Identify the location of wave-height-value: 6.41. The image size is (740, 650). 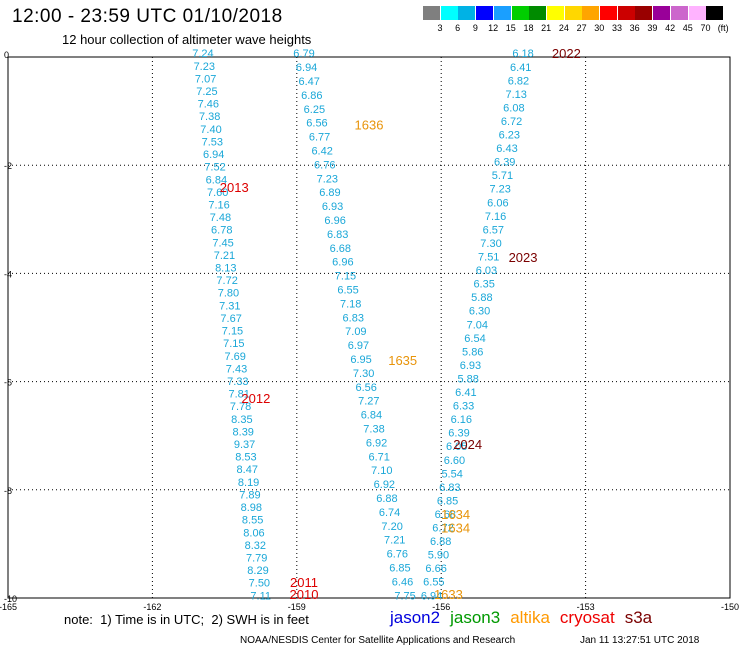
(520, 68).